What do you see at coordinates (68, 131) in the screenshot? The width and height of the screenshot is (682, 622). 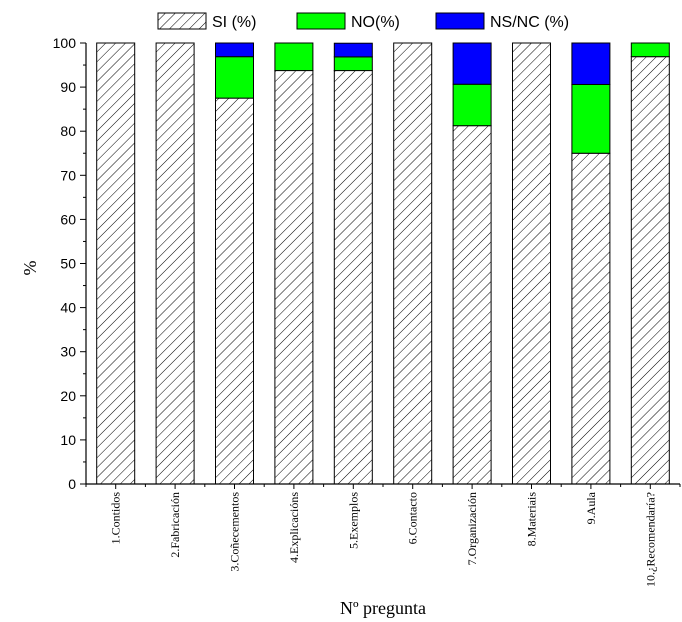 I see `y-tick-label: 80` at bounding box center [68, 131].